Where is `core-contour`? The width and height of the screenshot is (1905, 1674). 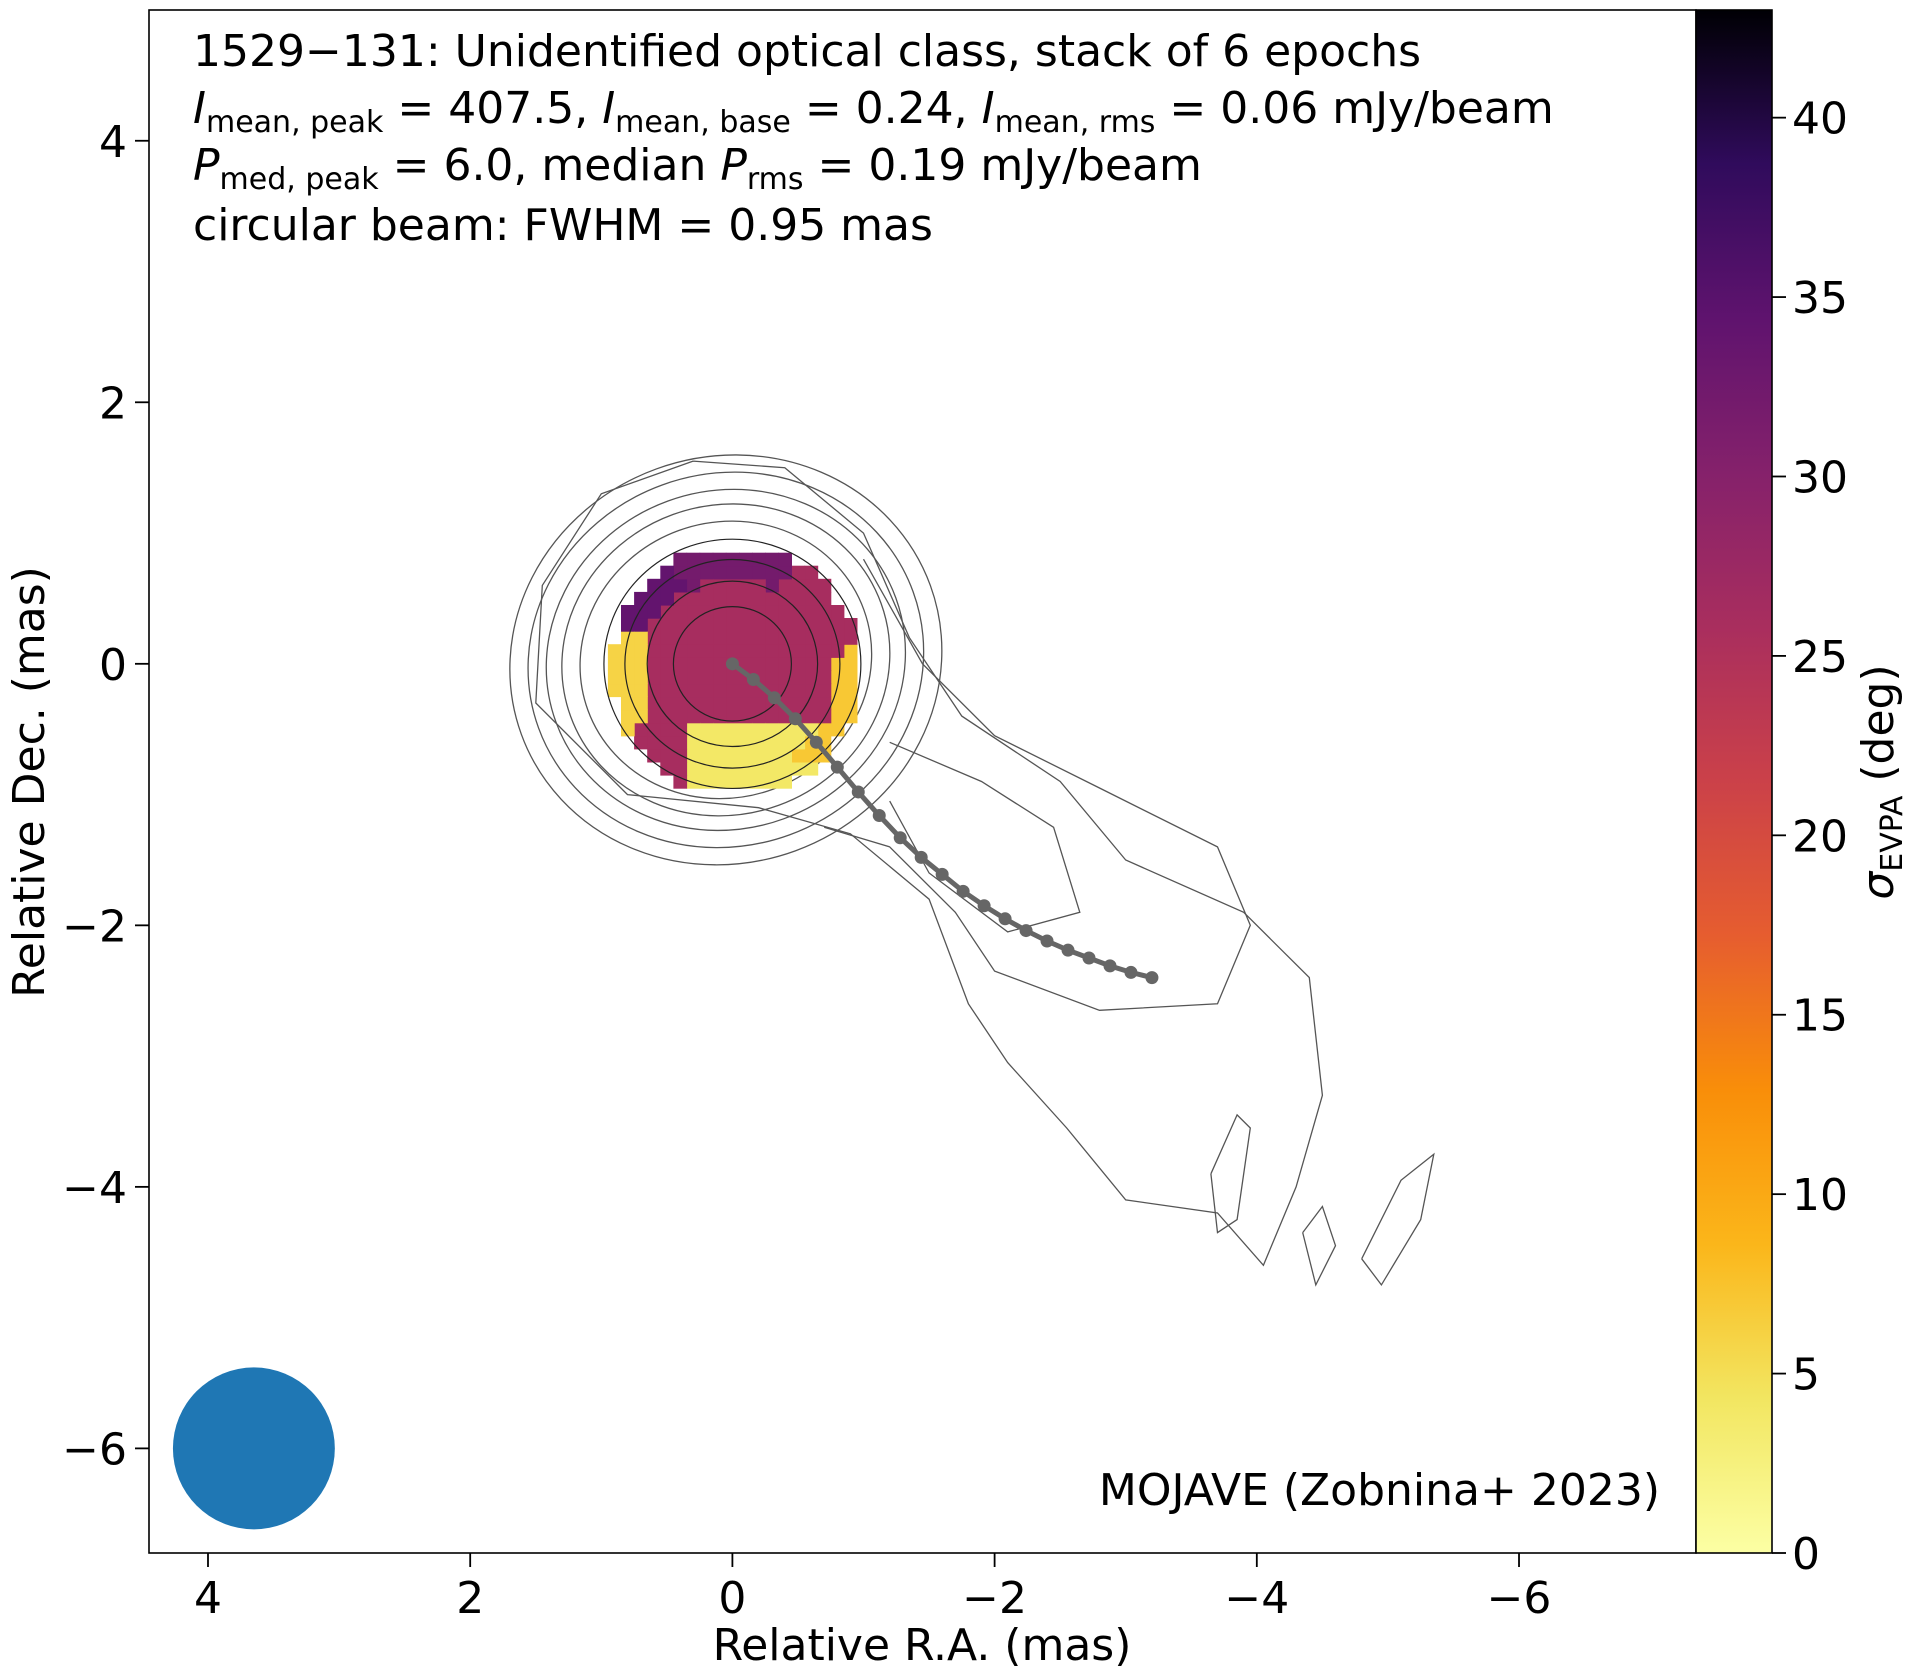
core-contour is located at coordinates (732, 664).